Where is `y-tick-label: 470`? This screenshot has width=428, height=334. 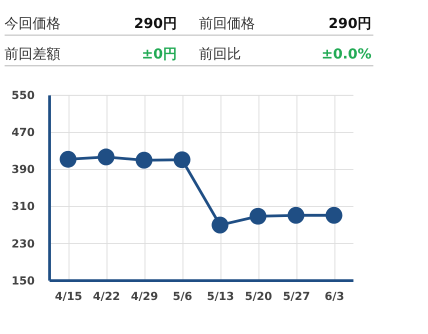
y-tick-label: 470 is located at coordinates (23, 133).